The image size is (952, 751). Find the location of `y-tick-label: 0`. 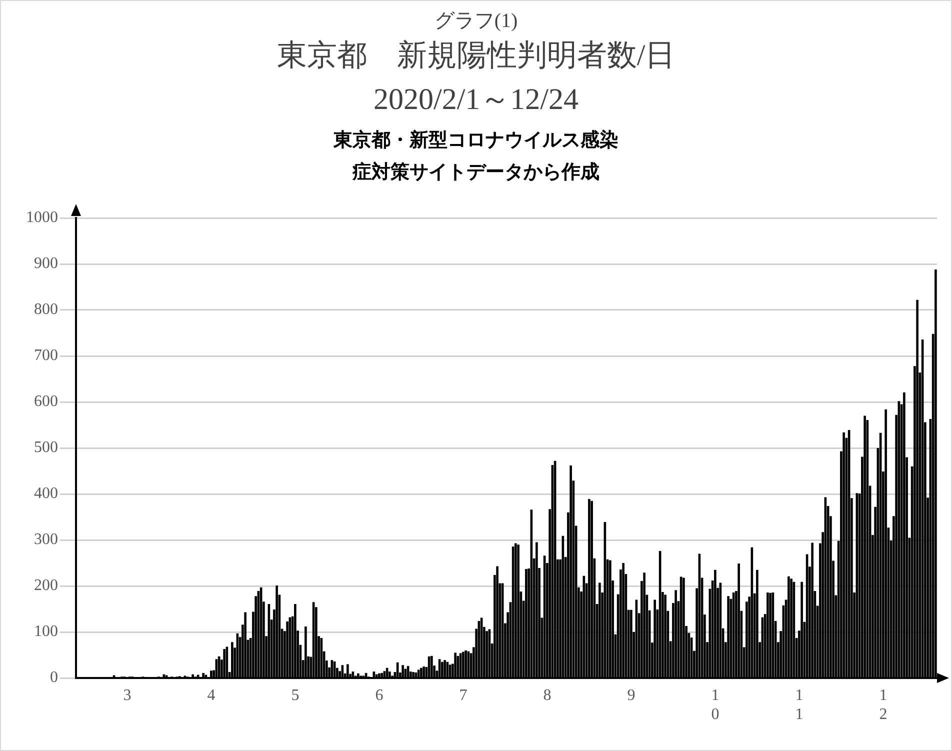

y-tick-label: 0 is located at coordinates (54, 677).